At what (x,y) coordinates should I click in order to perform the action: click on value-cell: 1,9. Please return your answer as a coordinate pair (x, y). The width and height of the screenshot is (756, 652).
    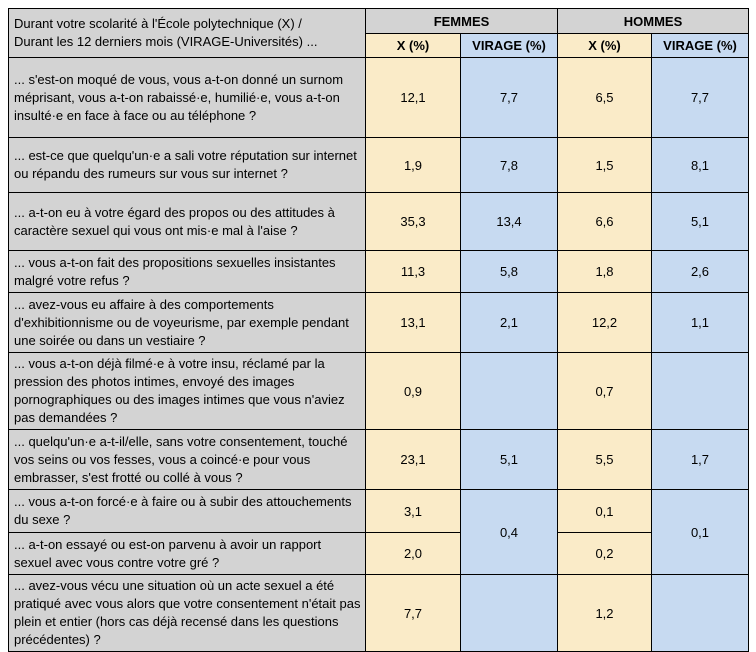
    Looking at the image, I should click on (413, 165).